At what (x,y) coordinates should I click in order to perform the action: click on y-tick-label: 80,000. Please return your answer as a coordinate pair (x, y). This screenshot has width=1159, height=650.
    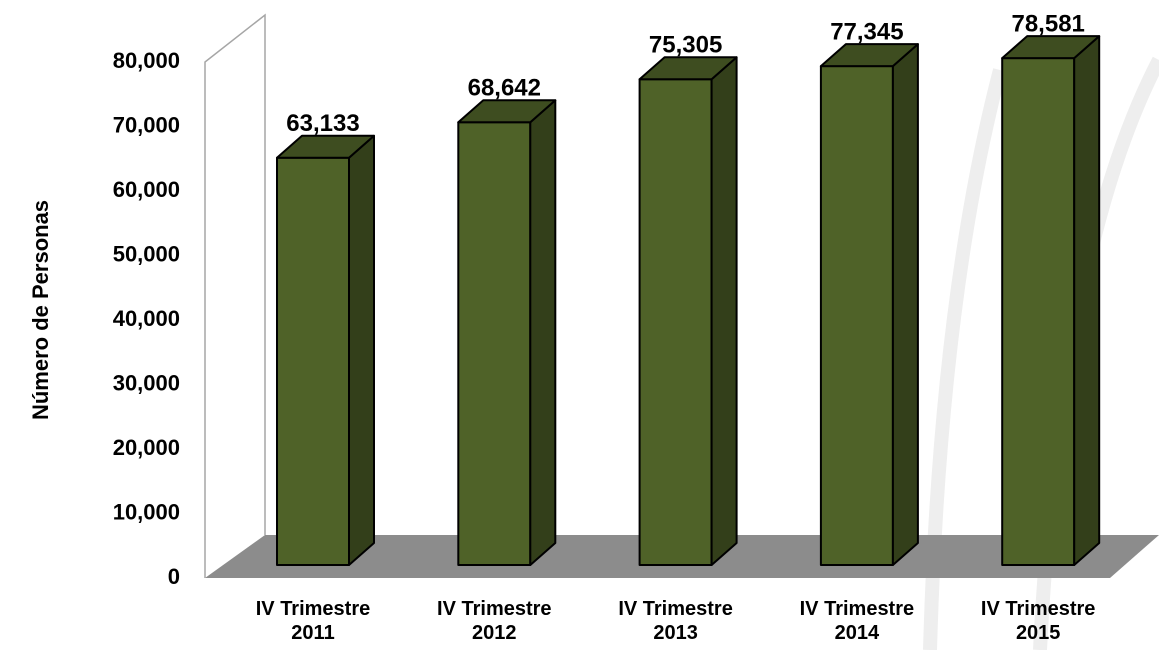
    Looking at the image, I should click on (146, 60).